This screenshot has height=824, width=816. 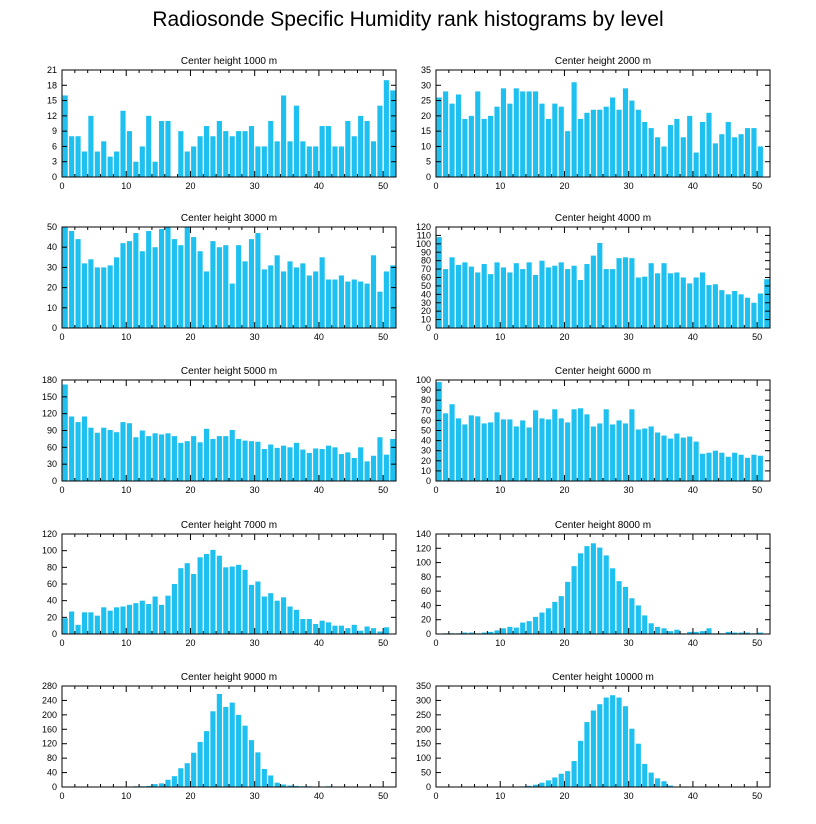 What do you see at coordinates (49, 686) in the screenshot?
I see `y-tick-label: 280` at bounding box center [49, 686].